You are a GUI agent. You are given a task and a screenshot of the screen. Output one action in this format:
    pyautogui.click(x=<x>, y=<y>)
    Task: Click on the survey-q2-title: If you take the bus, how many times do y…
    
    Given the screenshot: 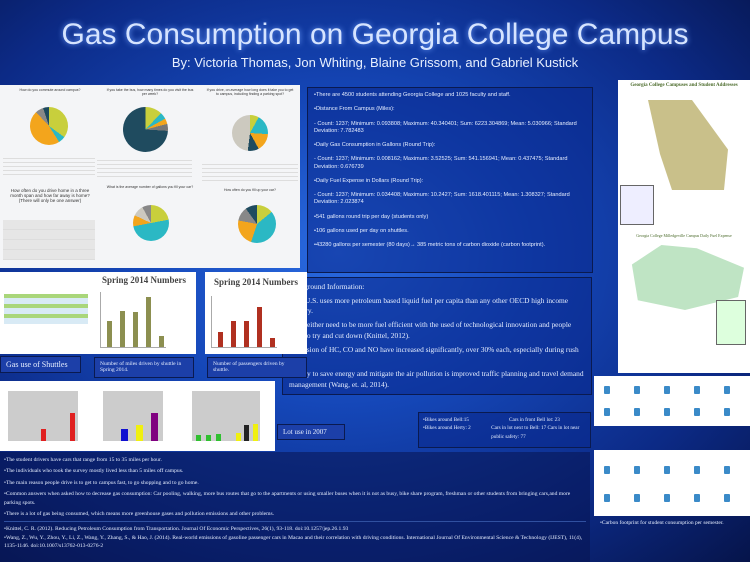 What is the action you would take?
    pyautogui.click(x=150, y=92)
    